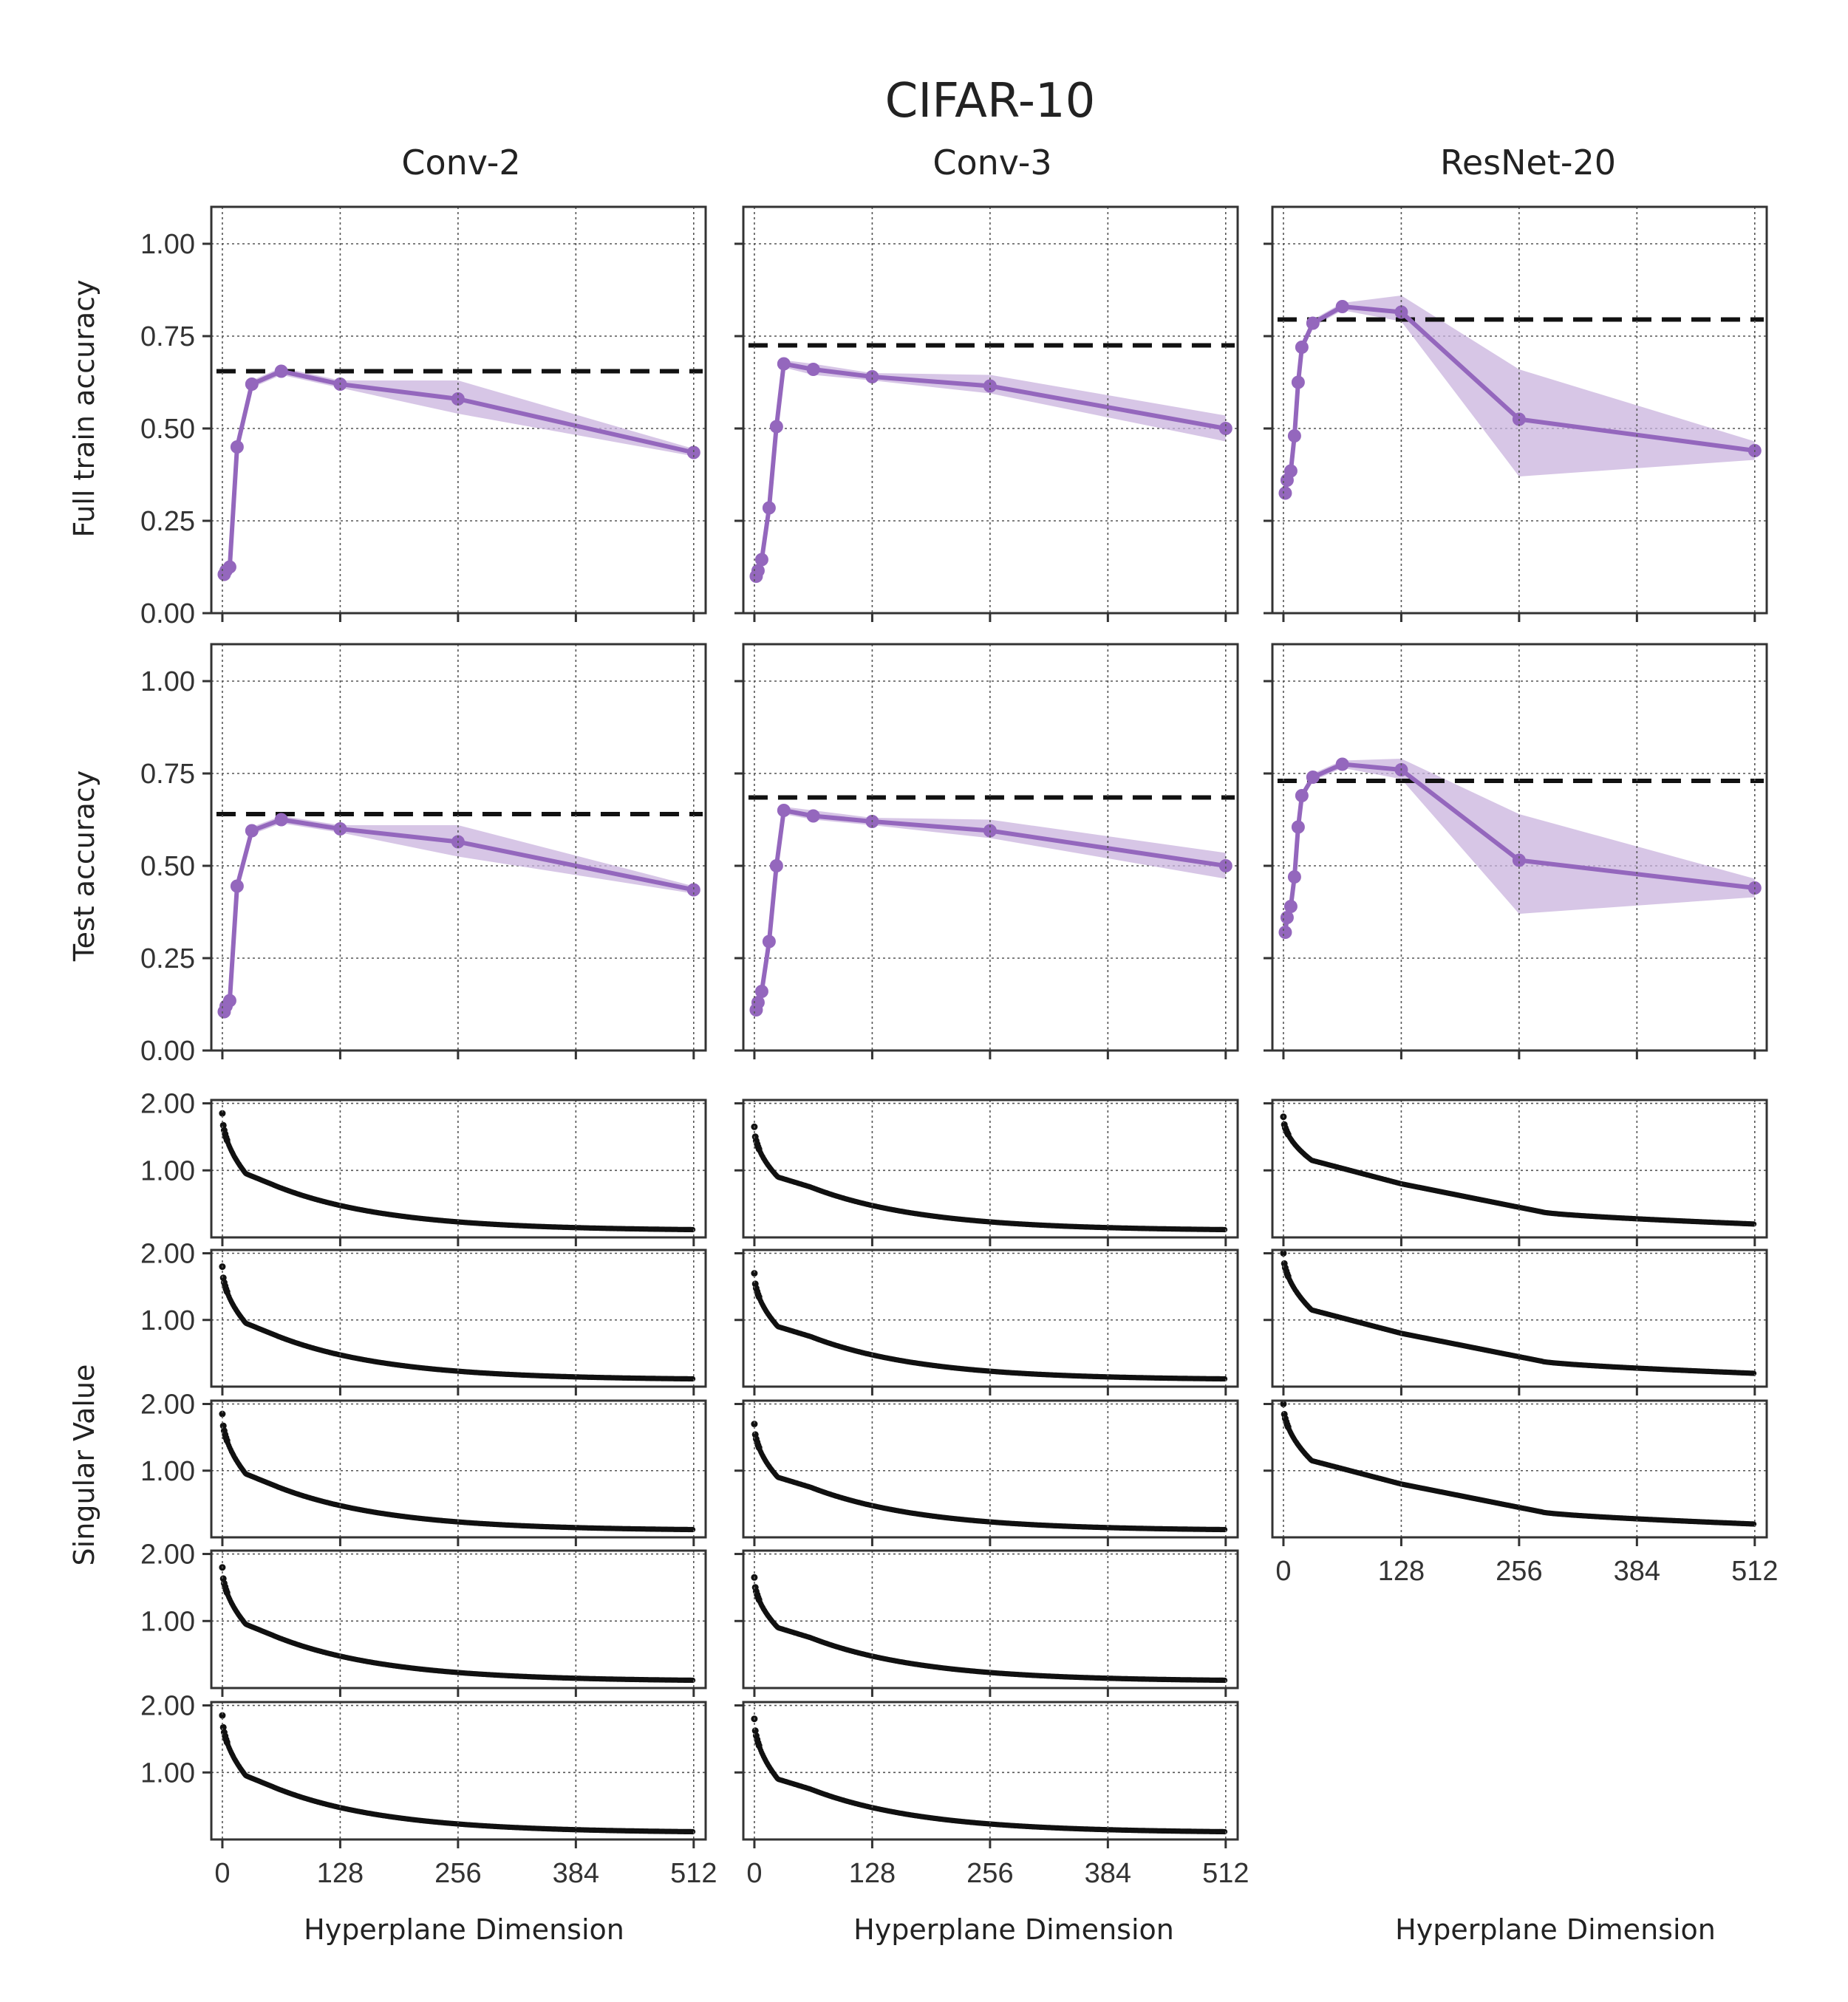 The image size is (1848, 2002). I want to click on ylabel-singular-value: Singular Value, so click(84, 1465).